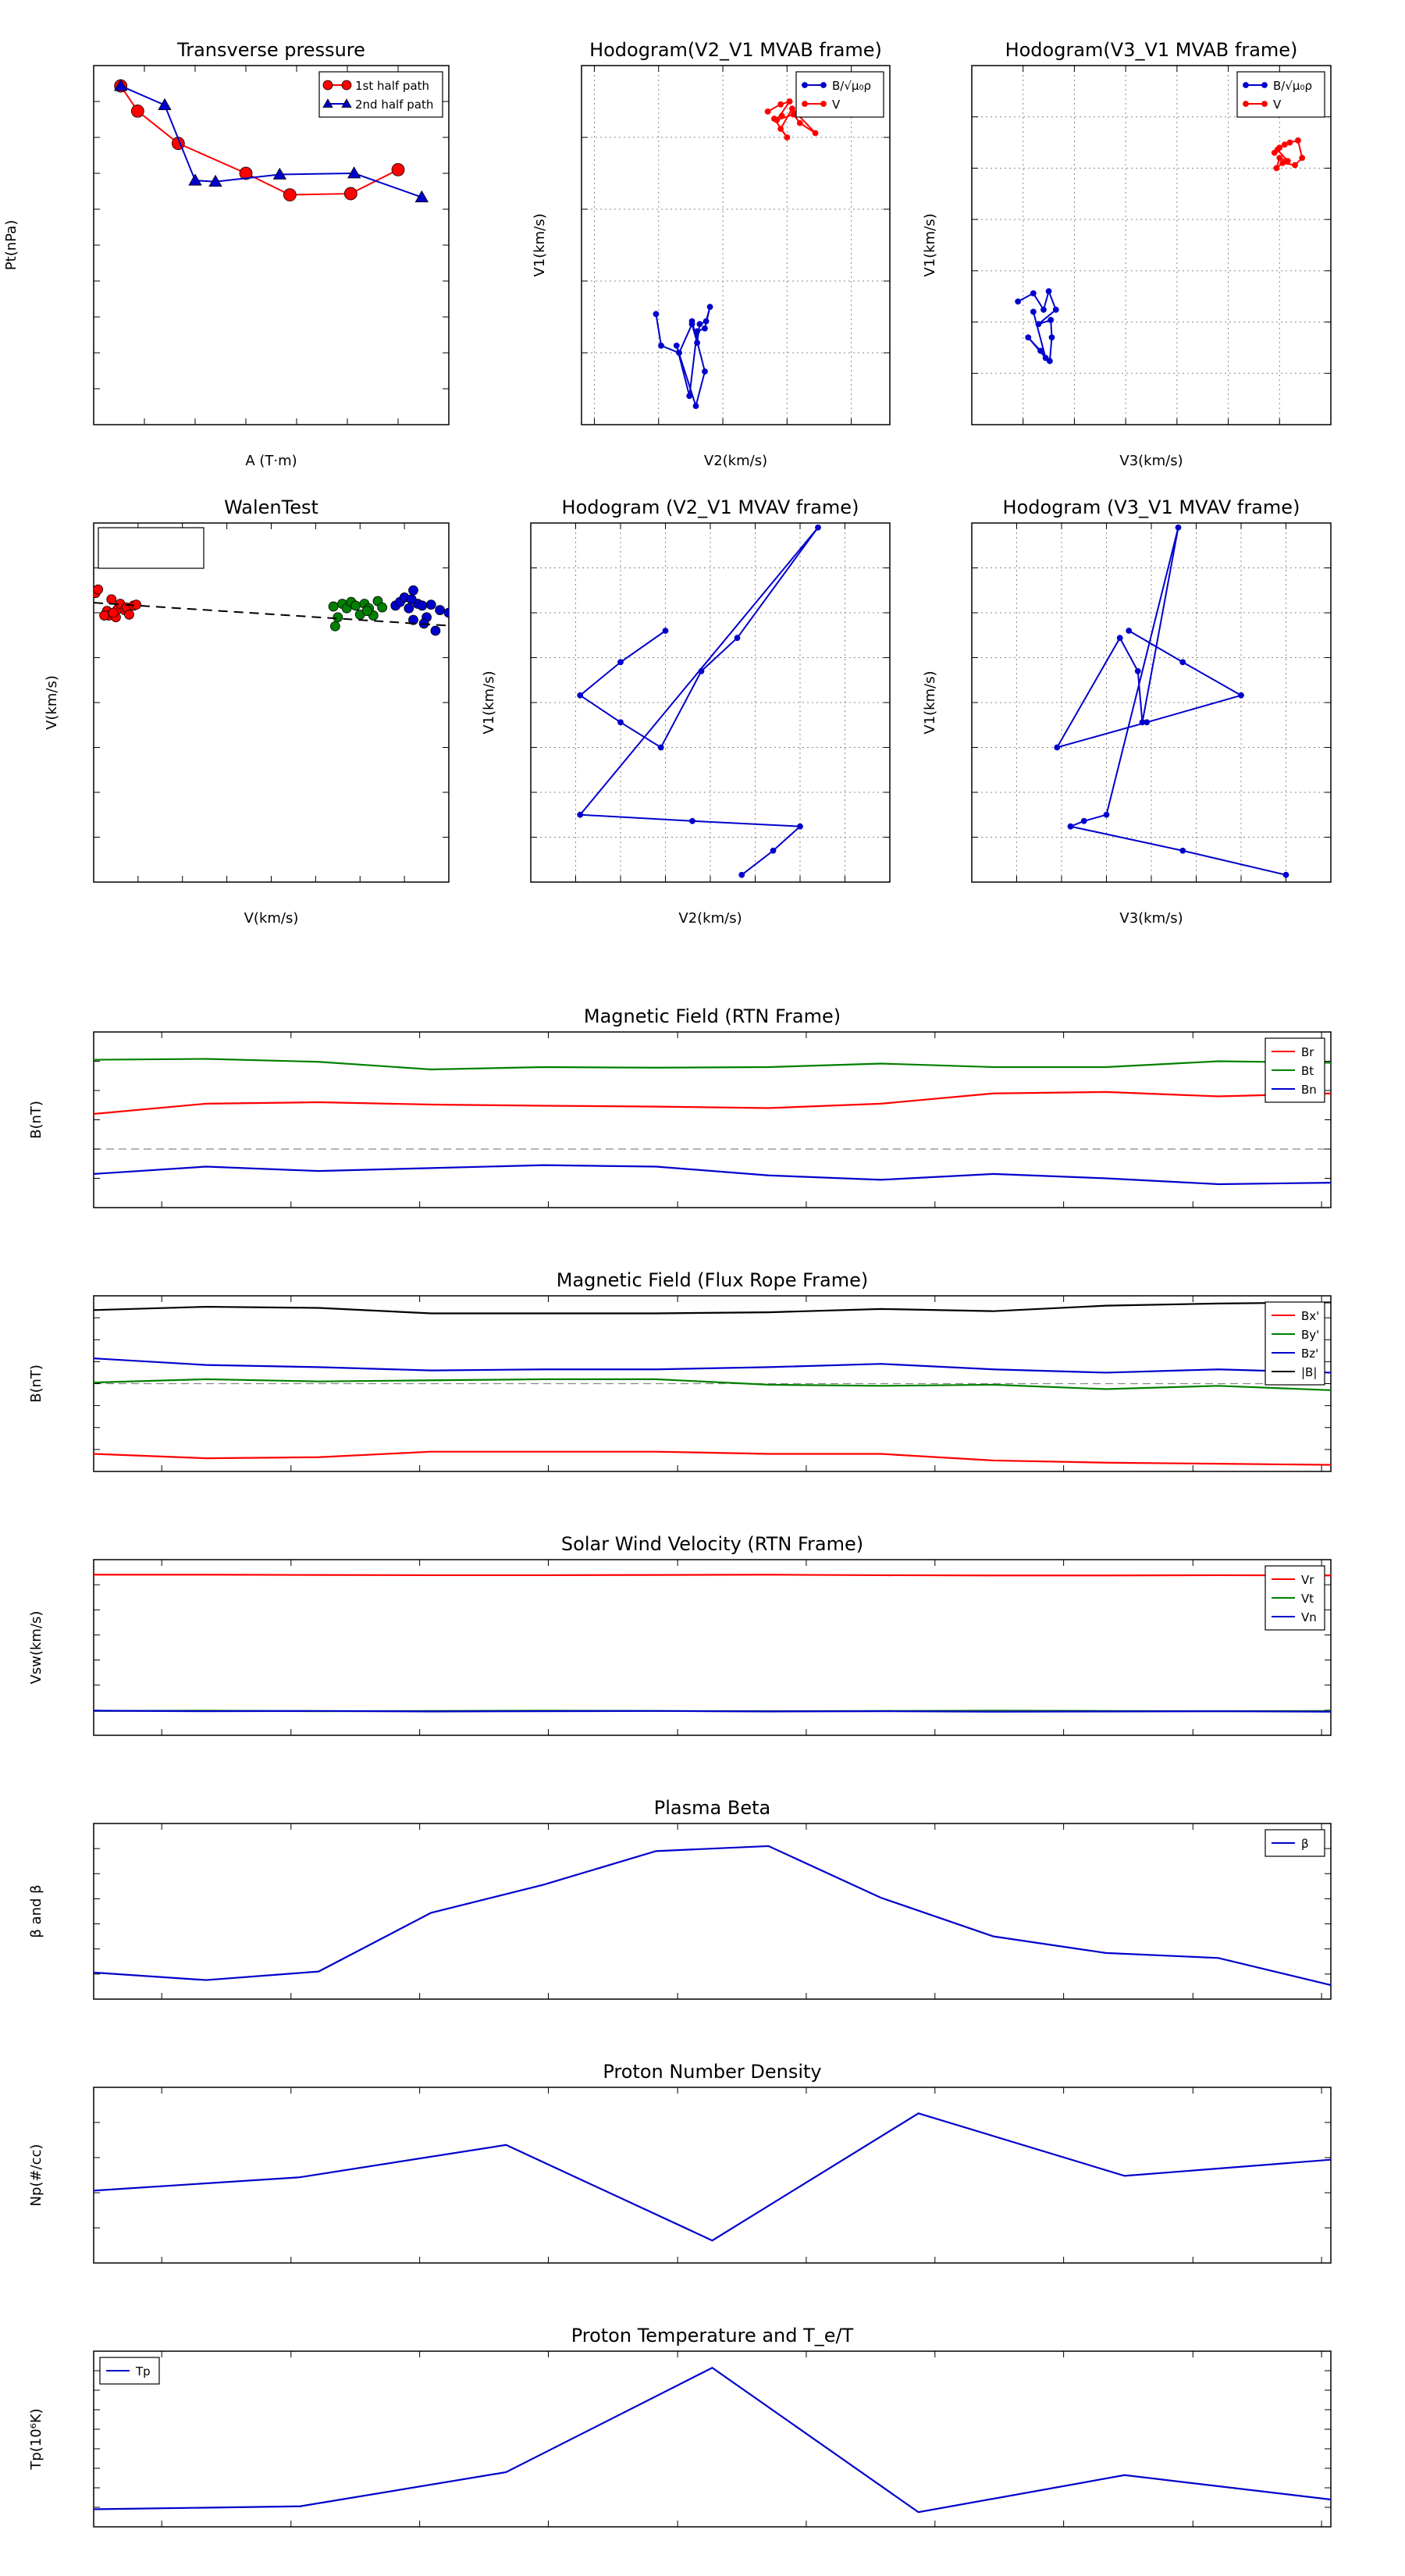 This screenshot has height=2576, width=1405. I want to click on series-line-|B|, so click(713, 1308).